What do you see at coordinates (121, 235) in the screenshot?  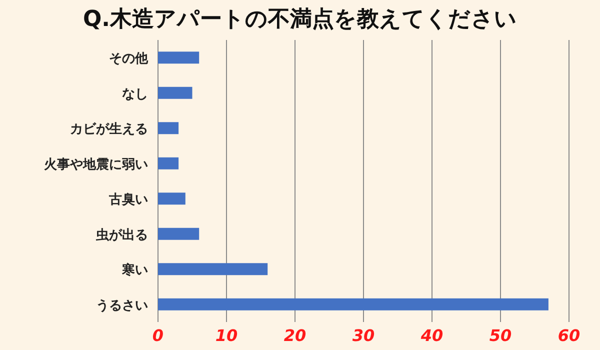 I see `y-tick-label: 虫が出る` at bounding box center [121, 235].